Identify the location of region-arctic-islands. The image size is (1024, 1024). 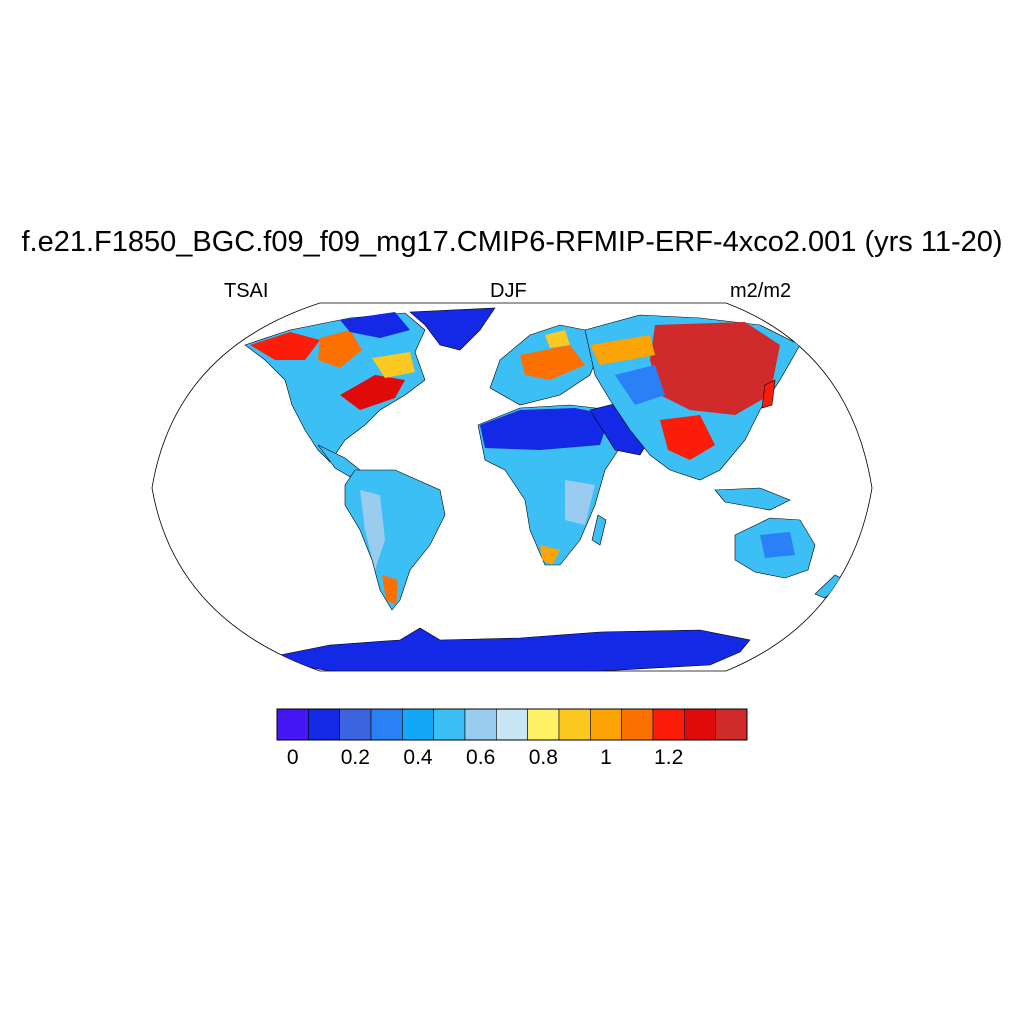
(375, 325).